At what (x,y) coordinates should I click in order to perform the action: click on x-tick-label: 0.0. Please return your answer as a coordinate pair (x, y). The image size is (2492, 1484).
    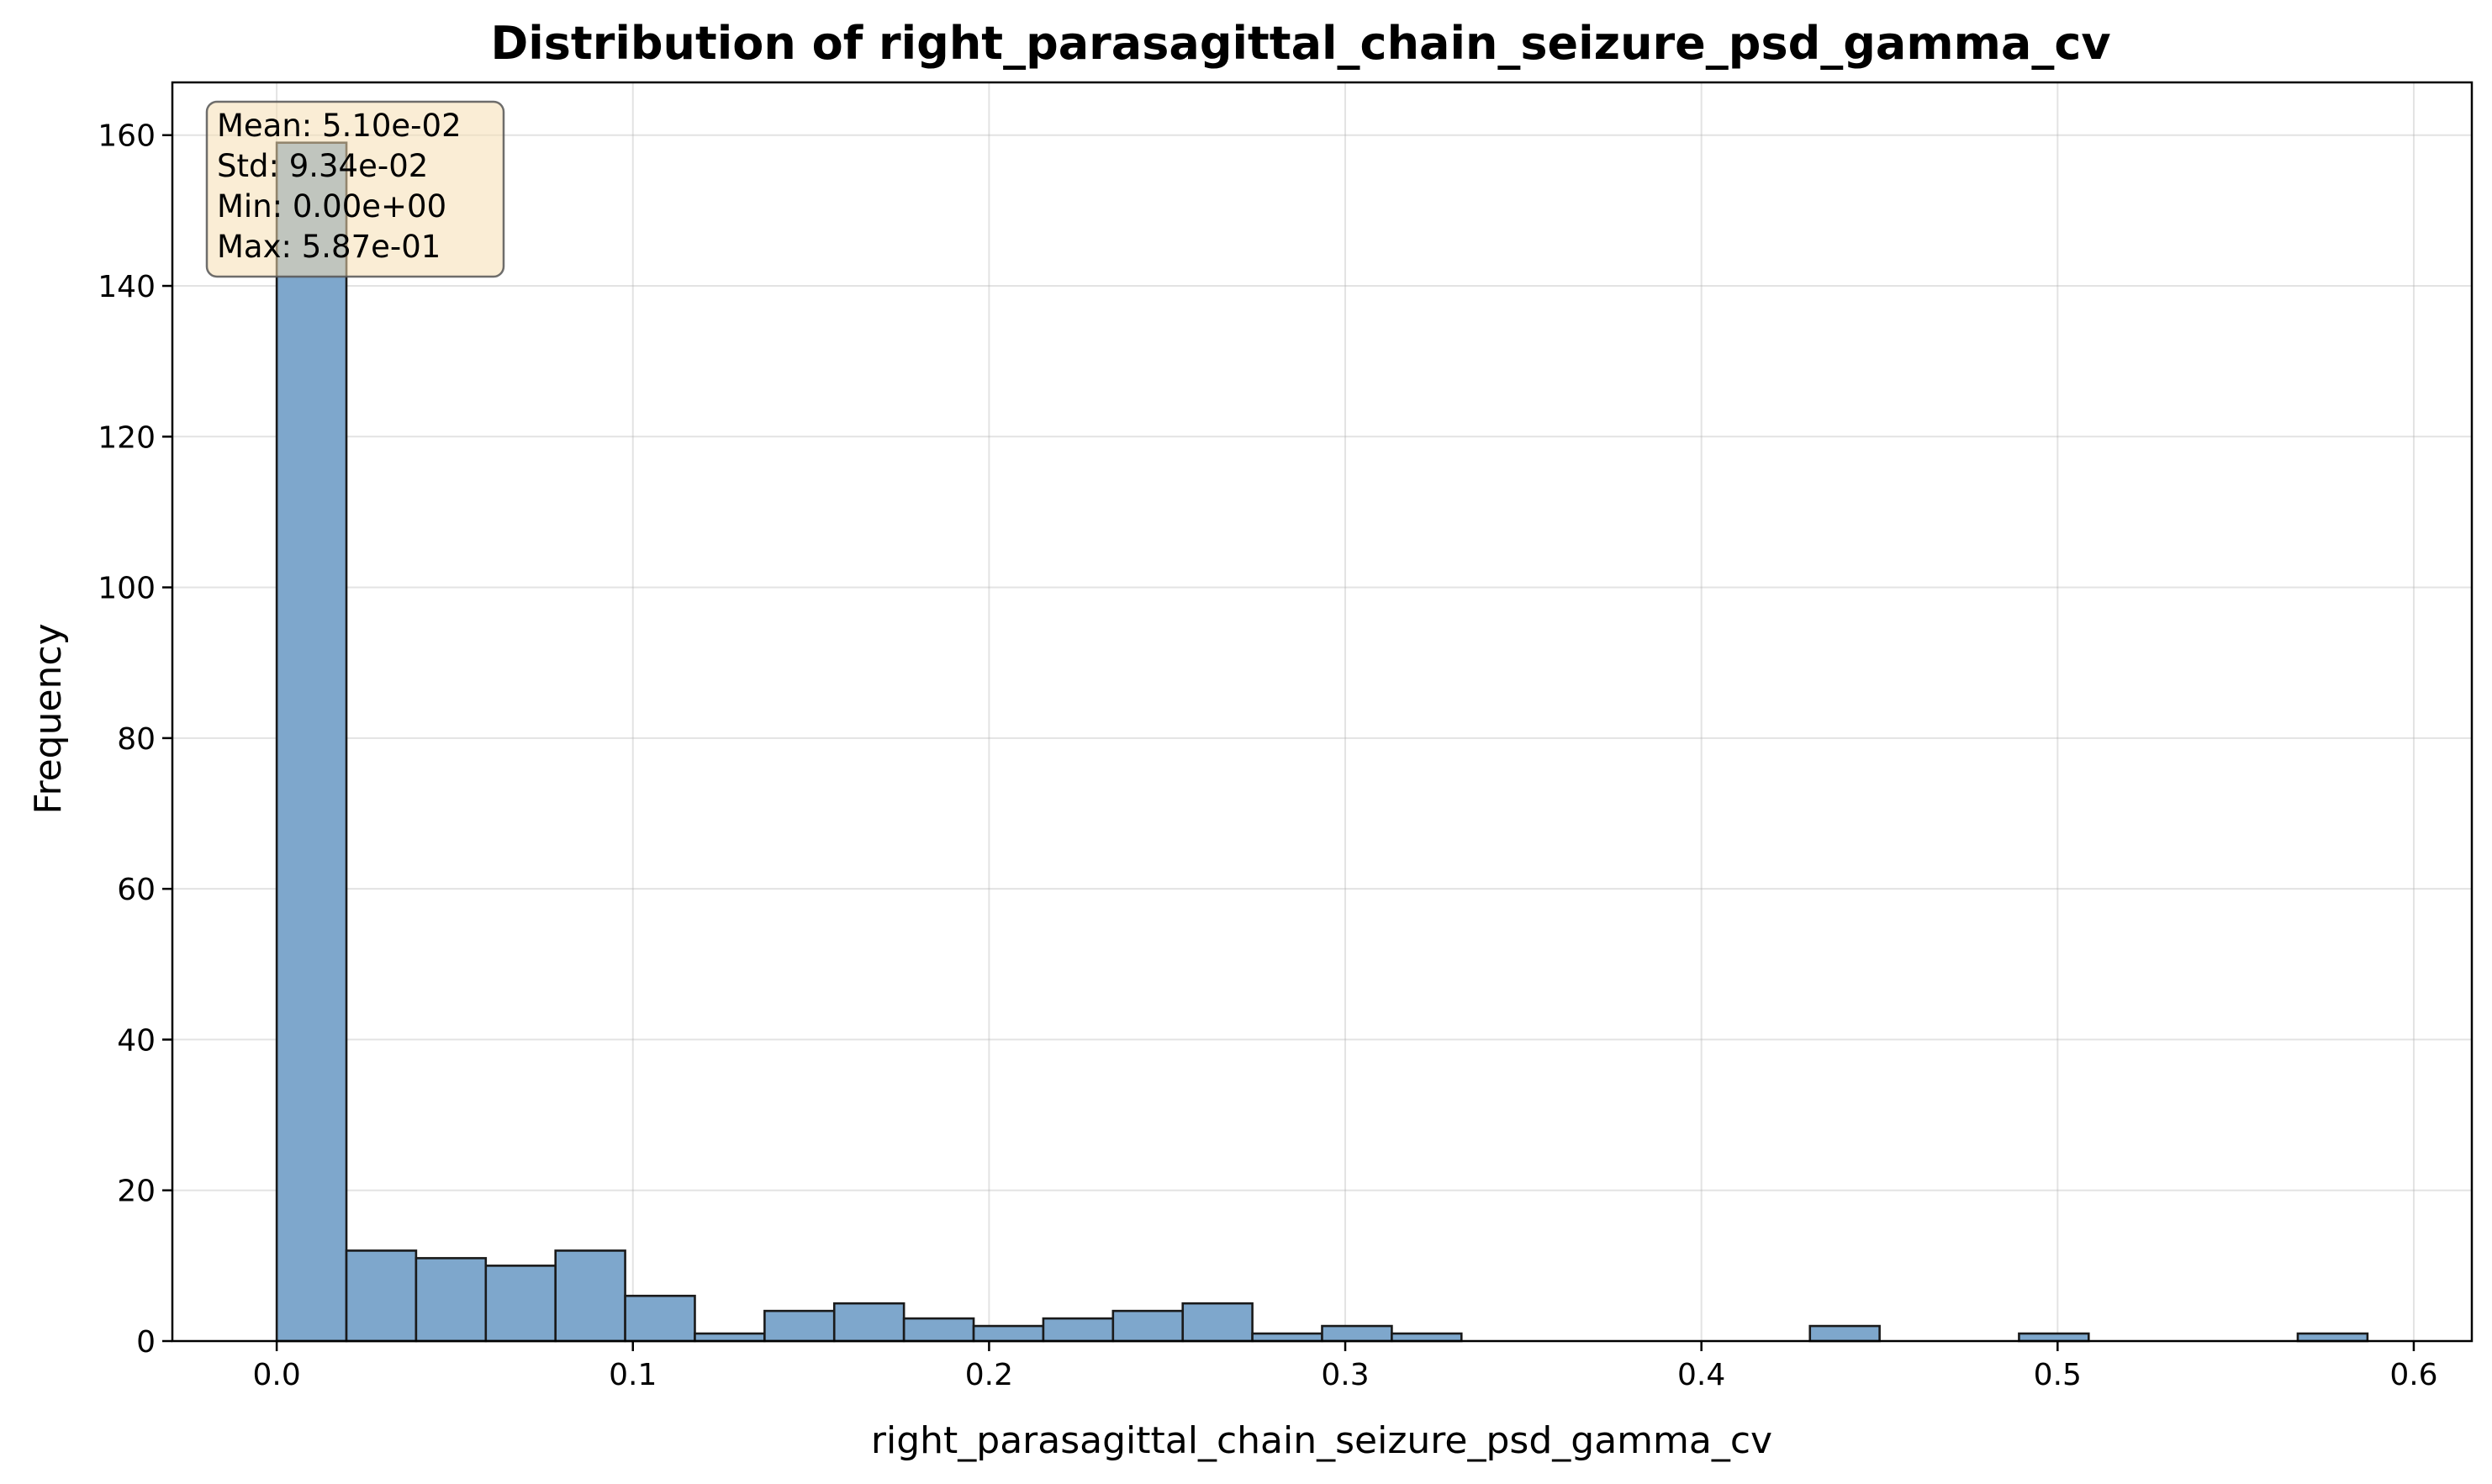
    Looking at the image, I should click on (276, 1375).